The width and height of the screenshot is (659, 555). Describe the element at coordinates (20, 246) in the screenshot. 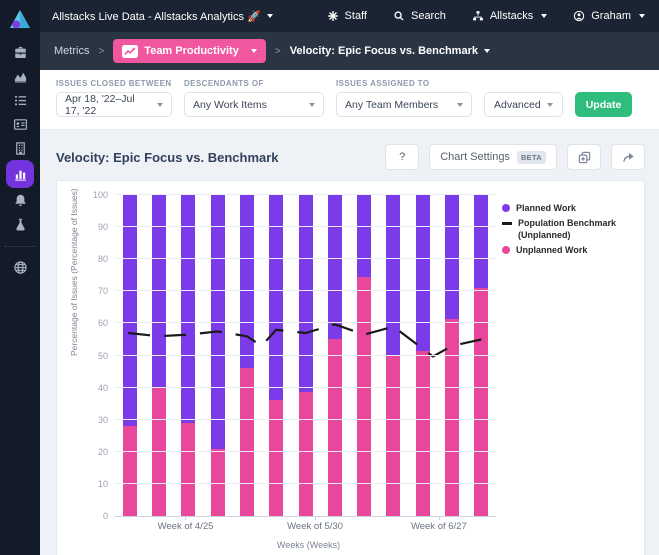

I see `sidebar-divider` at that location.